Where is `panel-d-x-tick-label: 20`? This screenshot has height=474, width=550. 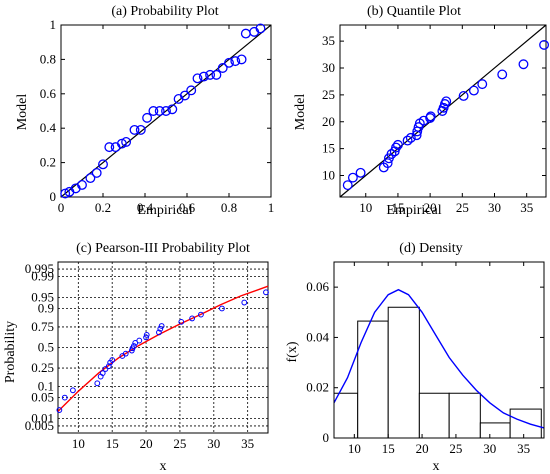 panel-d-x-tick-label: 20 is located at coordinates (422, 448).